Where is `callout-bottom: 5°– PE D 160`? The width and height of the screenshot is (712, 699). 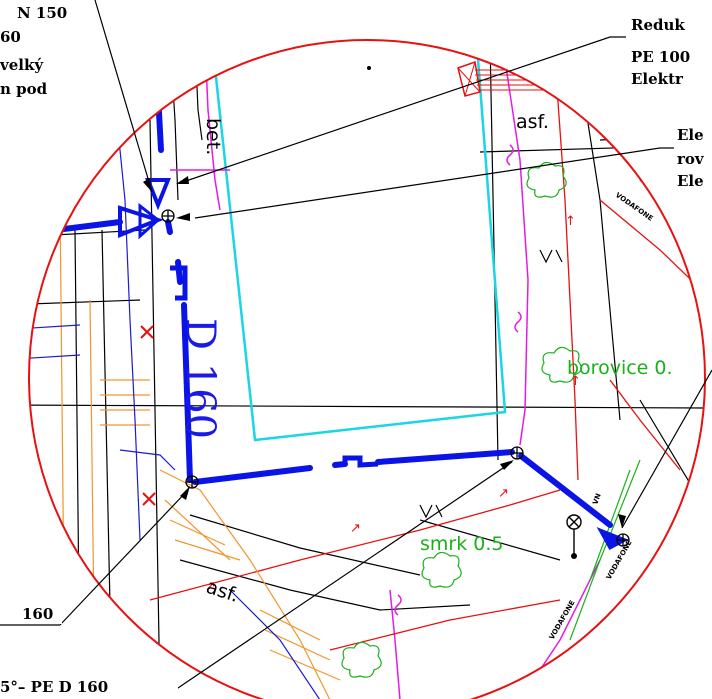 callout-bottom: 5°– PE D 160 is located at coordinates (89, 686).